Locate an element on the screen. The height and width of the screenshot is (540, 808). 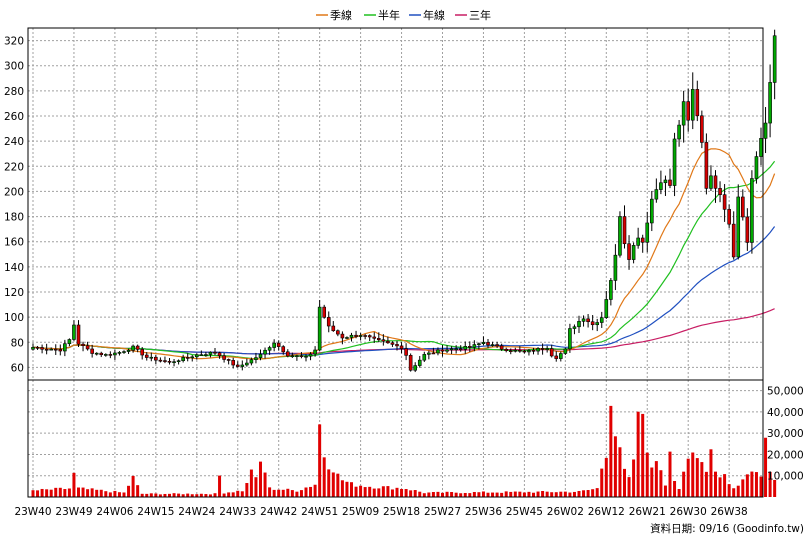
legend-item-3year: 三年 is located at coordinates (473, 15).